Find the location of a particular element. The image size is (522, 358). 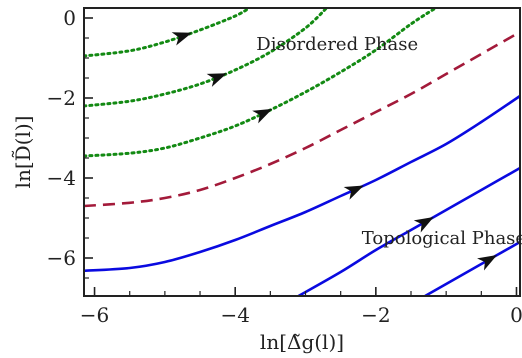

x-tick-label: 0 is located at coordinates (516, 315).